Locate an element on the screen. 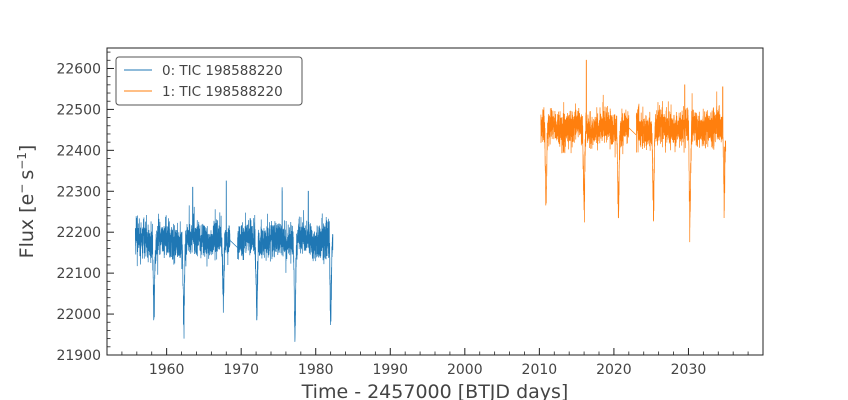 Image resolution: width=848 pixels, height=400 pixels. series-0-path is located at coordinates (234, 261).